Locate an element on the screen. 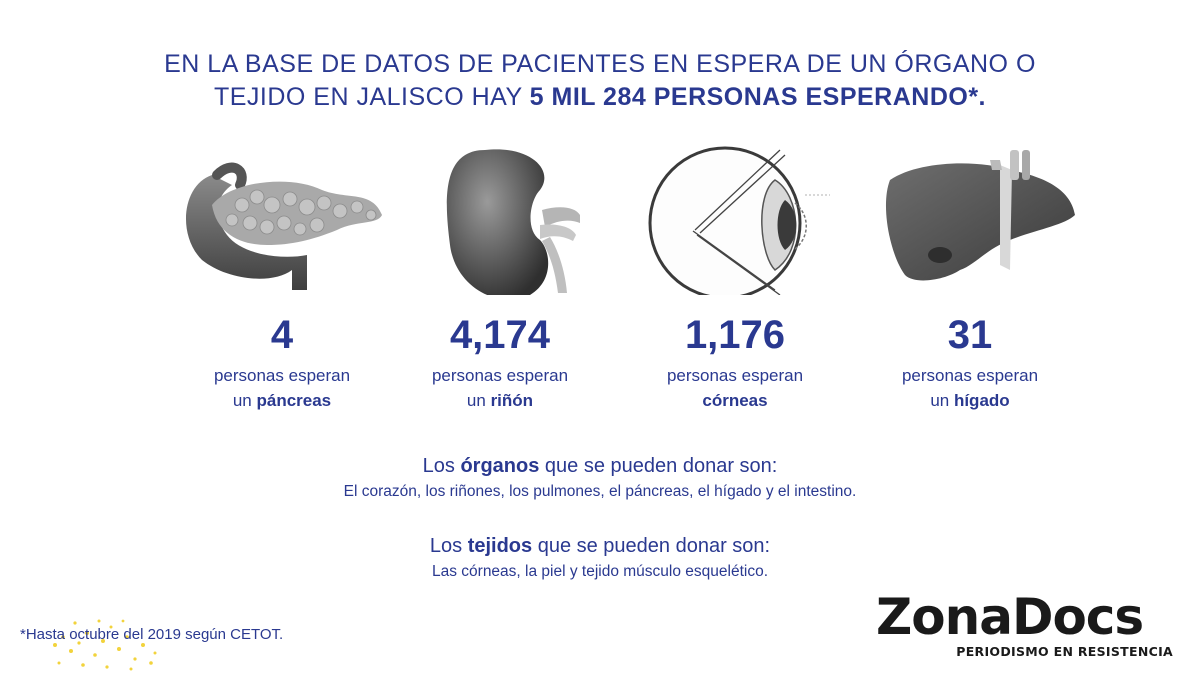 This screenshot has width=1200, height=675. logo-tagline: PERIODISMO EN RESISTENCIA is located at coordinates (1064, 651).